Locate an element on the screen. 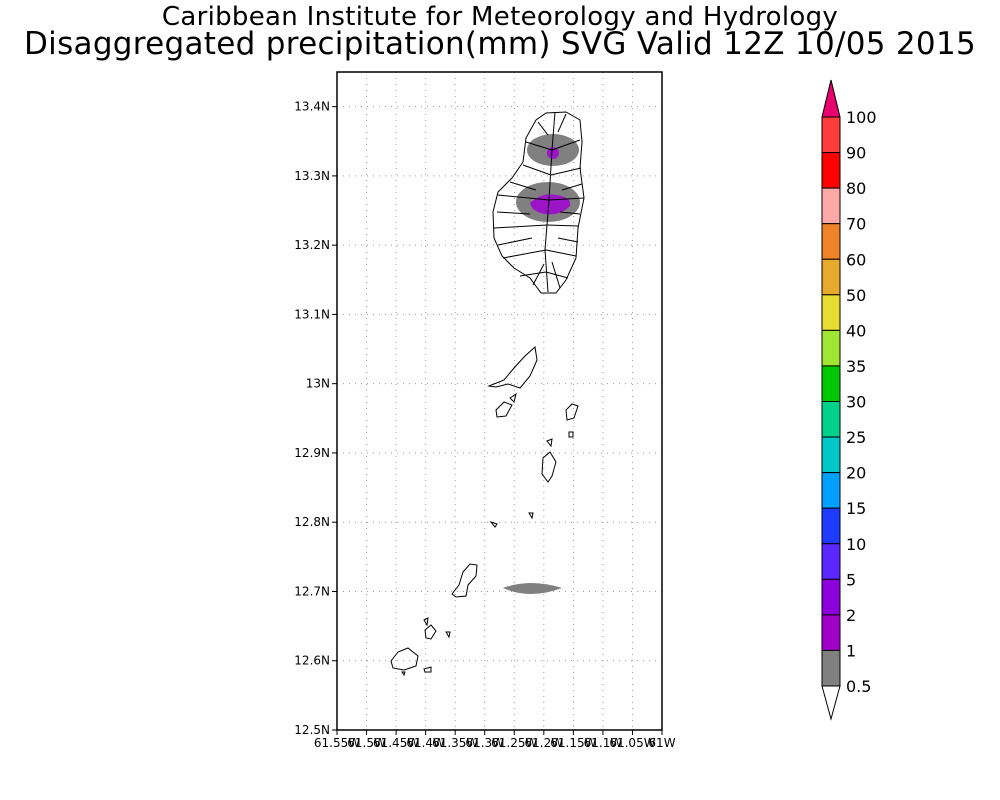  x-tick-label: 61.55W is located at coordinates (337, 743).